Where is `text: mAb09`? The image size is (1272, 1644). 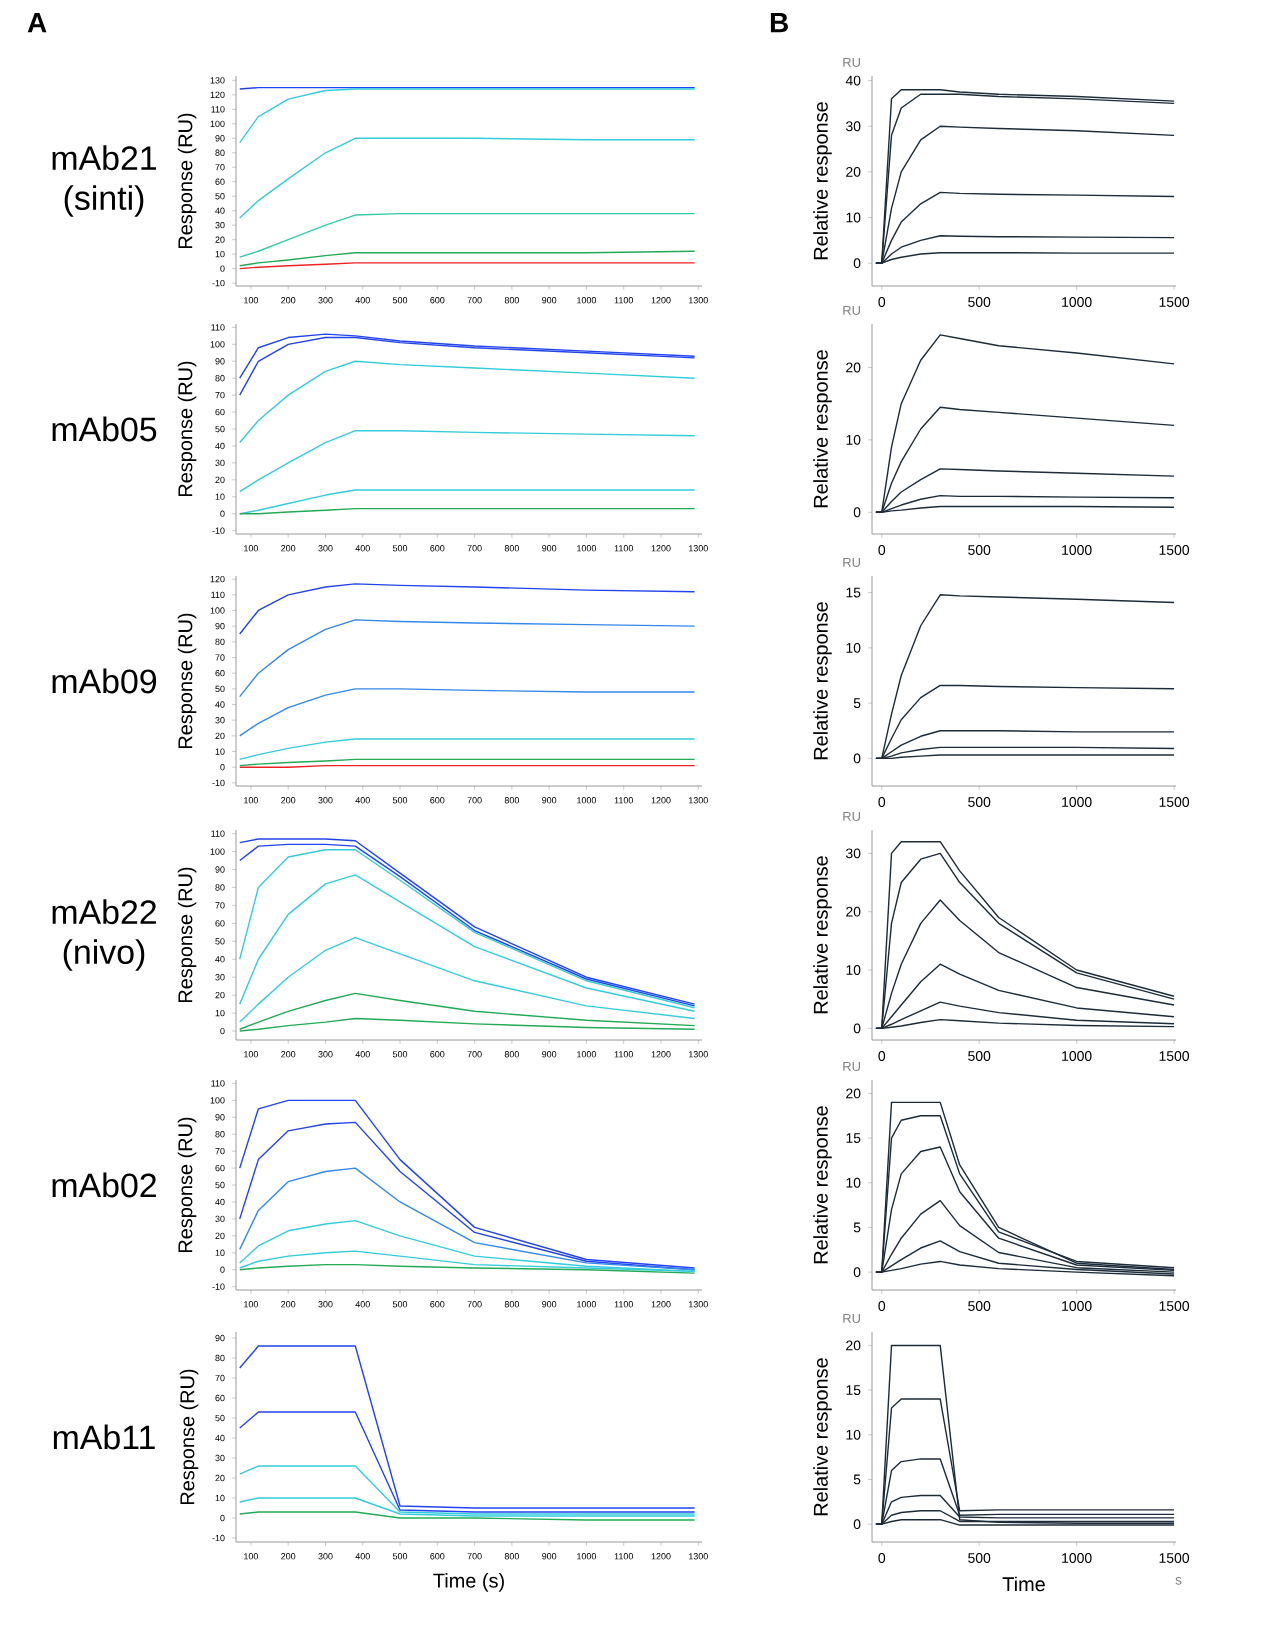
text: mAb09 is located at coordinates (104, 681).